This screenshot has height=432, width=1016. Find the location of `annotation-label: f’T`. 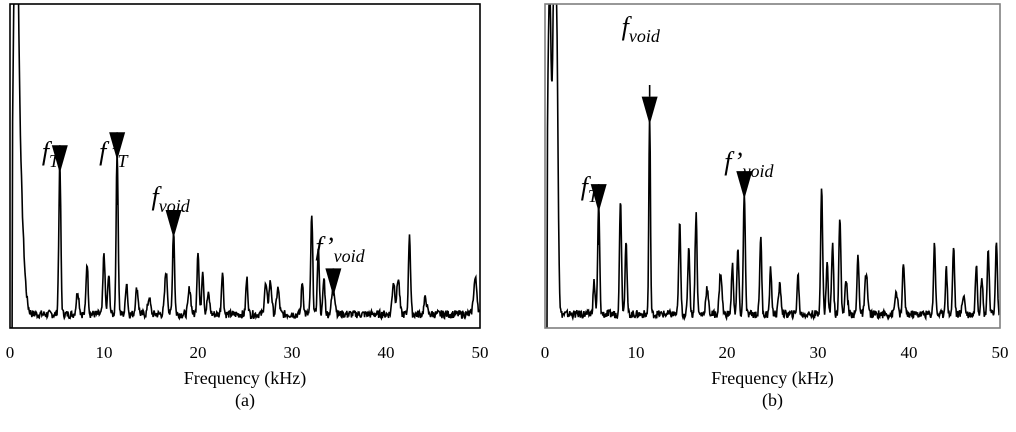

annotation-label: f’T is located at coordinates (114, 154).